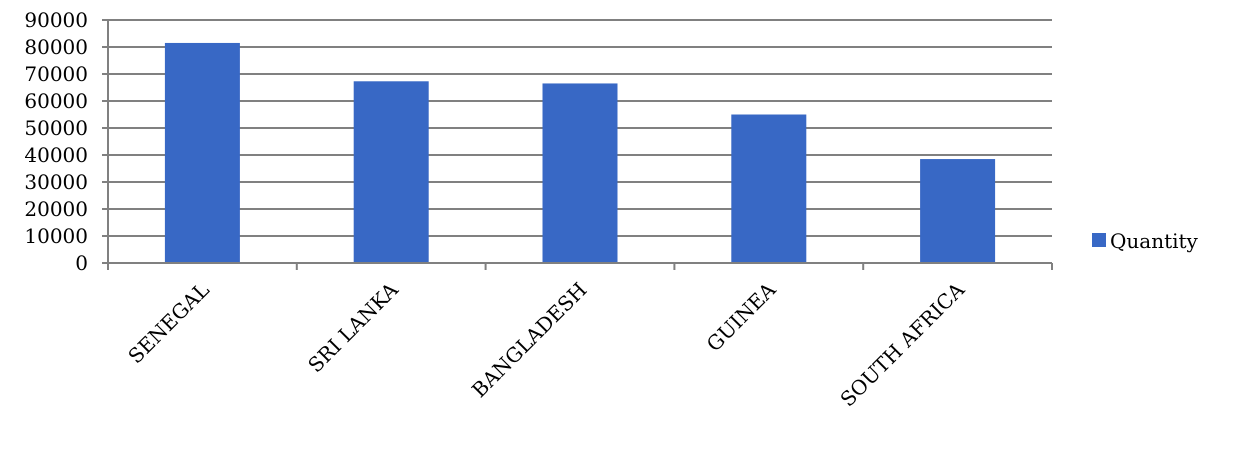 Image resolution: width=1238 pixels, height=455 pixels. I want to click on y-tick-label: 70000, so click(56, 74).